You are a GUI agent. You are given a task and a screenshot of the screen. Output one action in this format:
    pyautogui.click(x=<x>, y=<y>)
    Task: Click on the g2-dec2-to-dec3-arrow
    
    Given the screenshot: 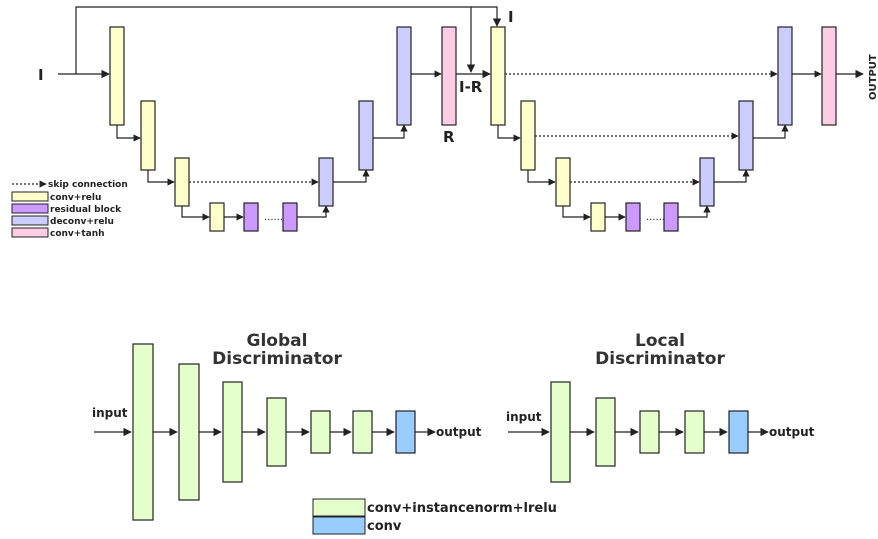 What is the action you would take?
    pyautogui.click(x=771, y=131)
    